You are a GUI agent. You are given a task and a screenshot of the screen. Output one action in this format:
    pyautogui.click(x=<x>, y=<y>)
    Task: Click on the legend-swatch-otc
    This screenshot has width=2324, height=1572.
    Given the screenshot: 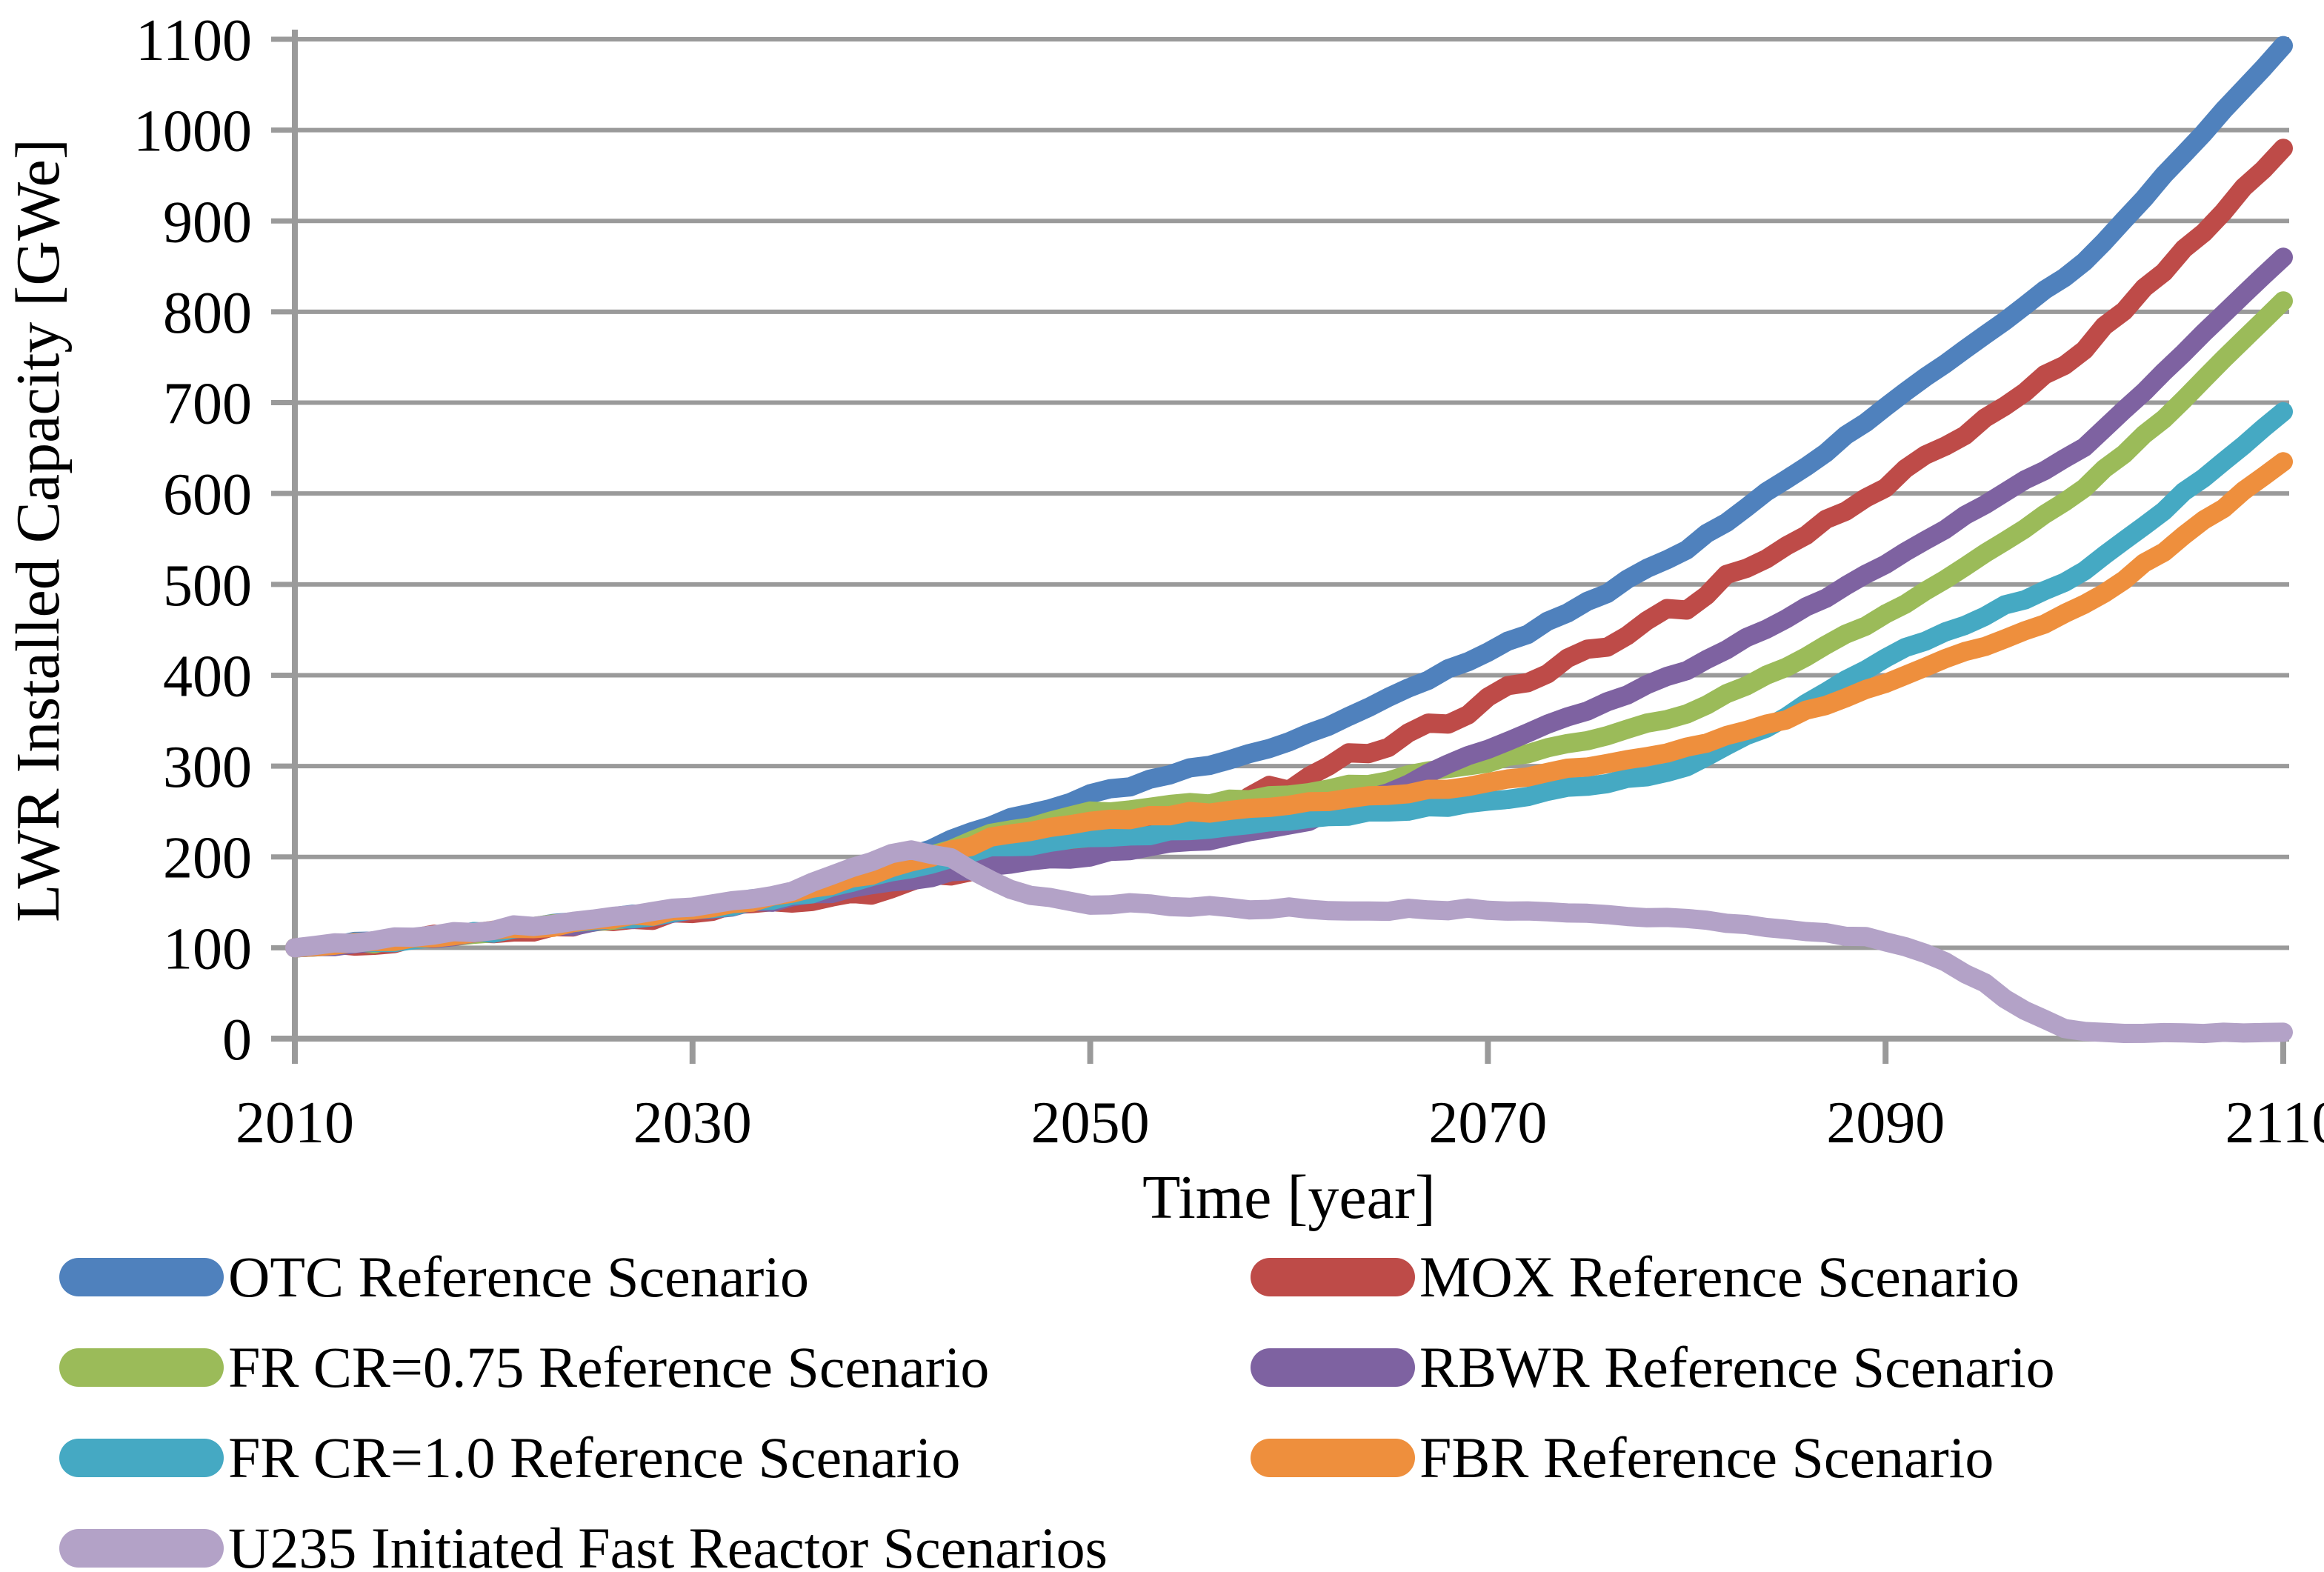 What is the action you would take?
    pyautogui.click(x=141, y=1277)
    